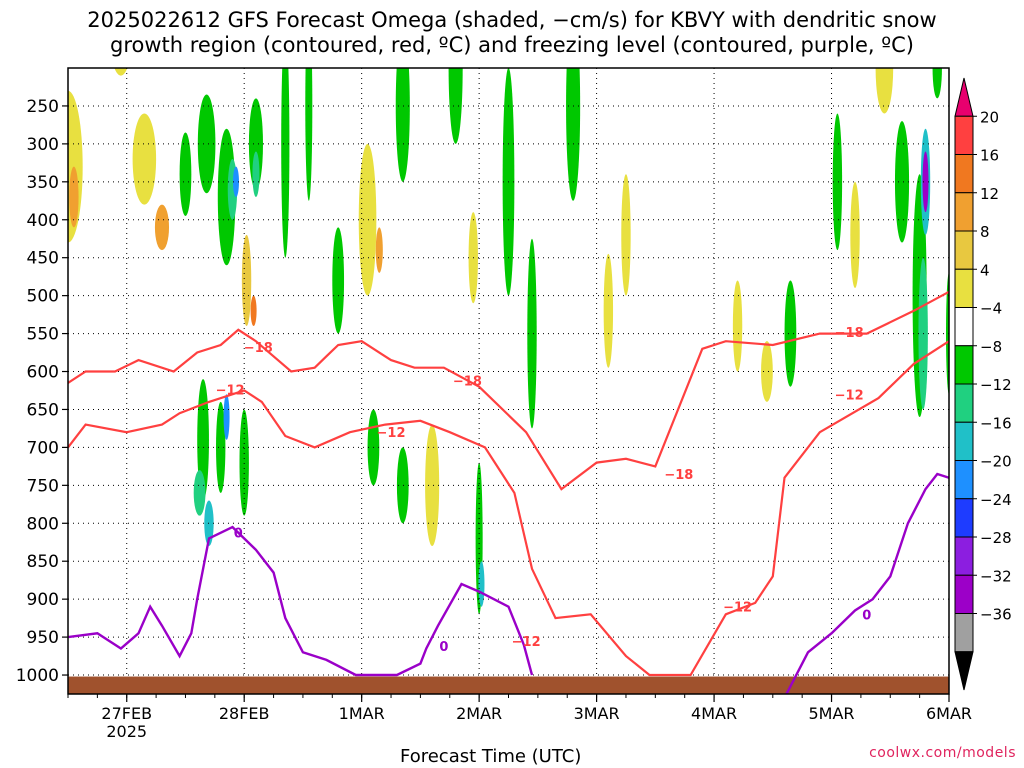 The width and height of the screenshot is (1024, 768). Describe the element at coordinates (989, 117) in the screenshot. I see `colorbar-label: 20` at that location.